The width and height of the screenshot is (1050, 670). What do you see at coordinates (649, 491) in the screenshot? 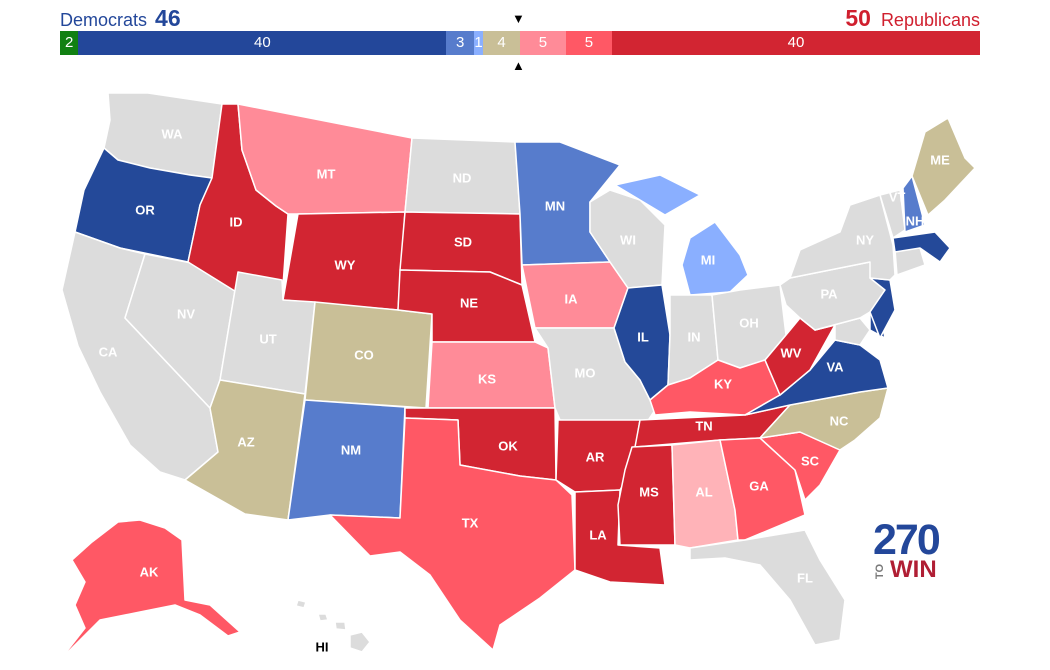
I see `state-label-ms: MS` at bounding box center [649, 491].